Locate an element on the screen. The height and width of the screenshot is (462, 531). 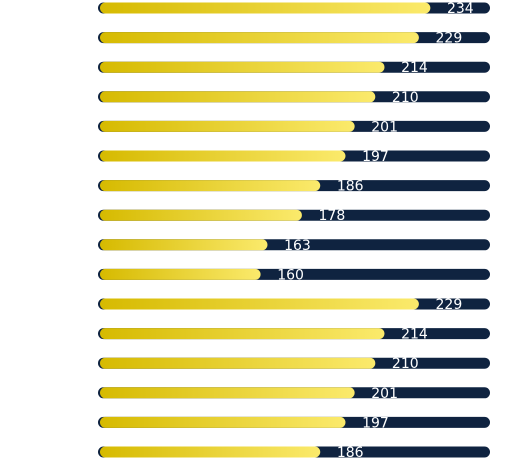
value-label: 163 is located at coordinates (297, 246).